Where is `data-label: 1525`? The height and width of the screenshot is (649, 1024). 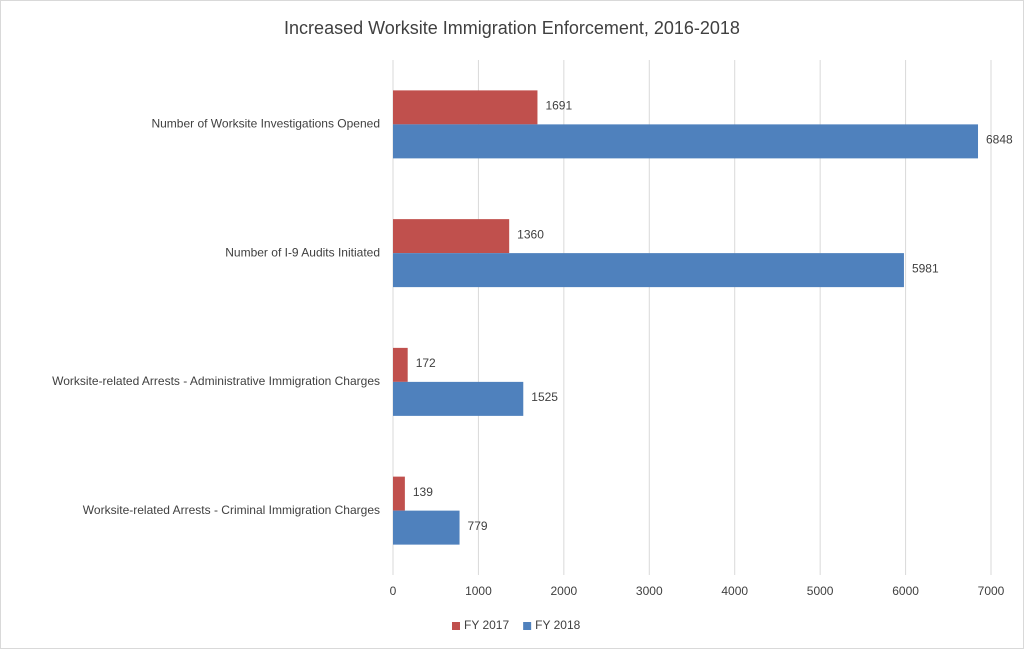
data-label: 1525 is located at coordinates (544, 397).